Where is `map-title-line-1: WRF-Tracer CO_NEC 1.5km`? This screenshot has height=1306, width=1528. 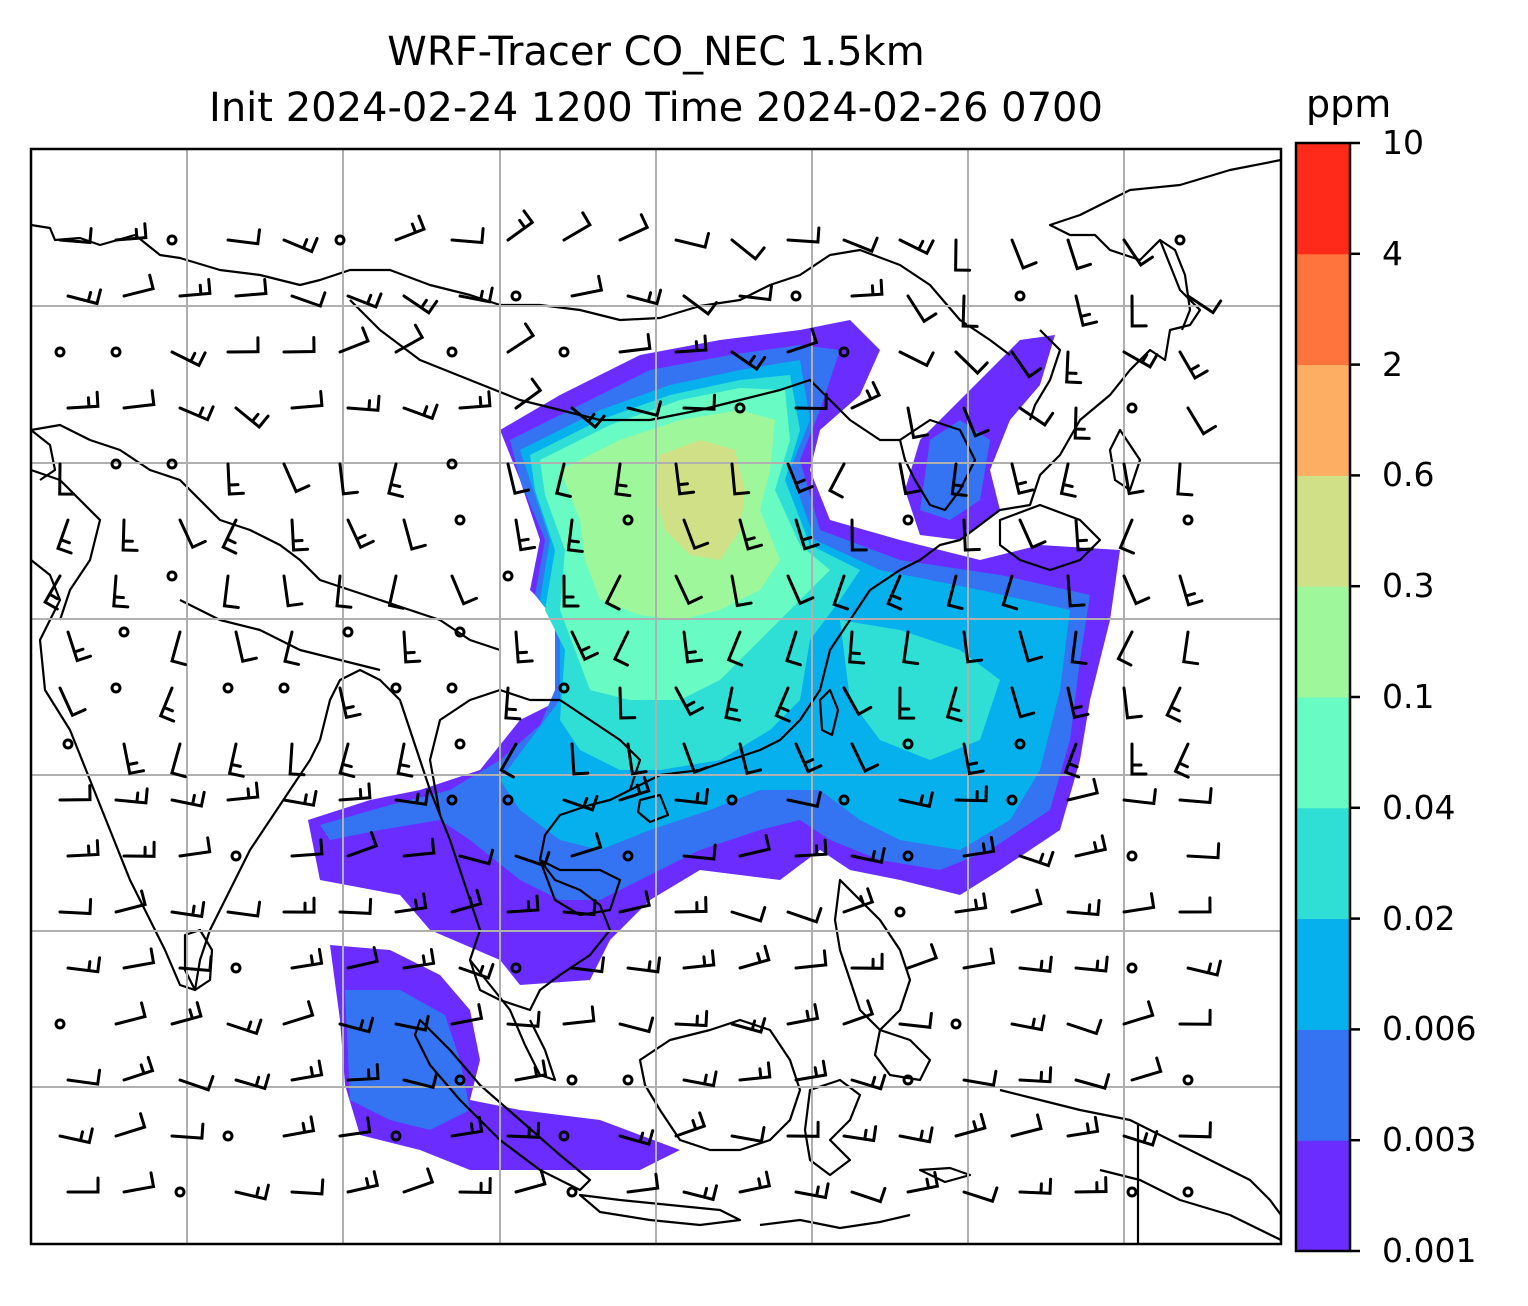 map-title-line-1: WRF-Tracer CO_NEC 1.5km is located at coordinates (656, 52).